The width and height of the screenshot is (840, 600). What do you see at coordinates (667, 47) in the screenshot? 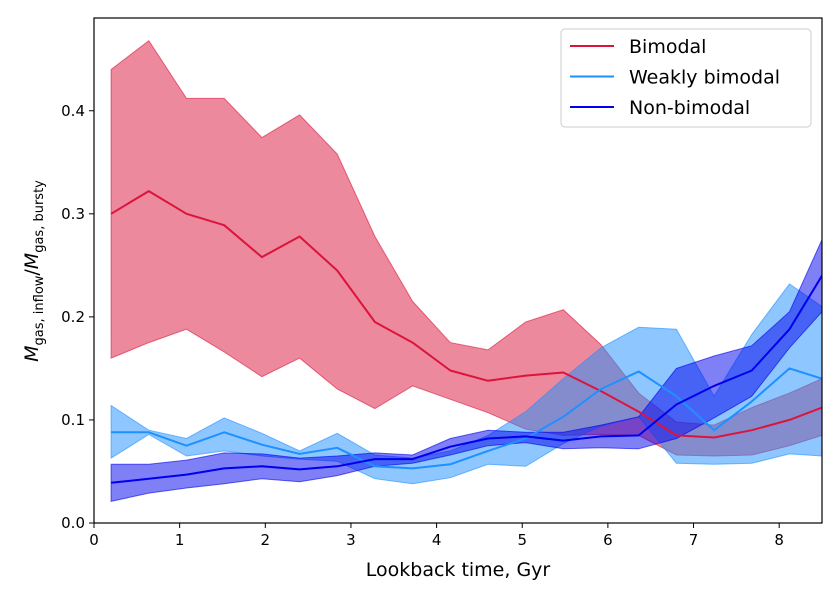
I see `legend-label-bimodal: Bimodal` at bounding box center [667, 47].